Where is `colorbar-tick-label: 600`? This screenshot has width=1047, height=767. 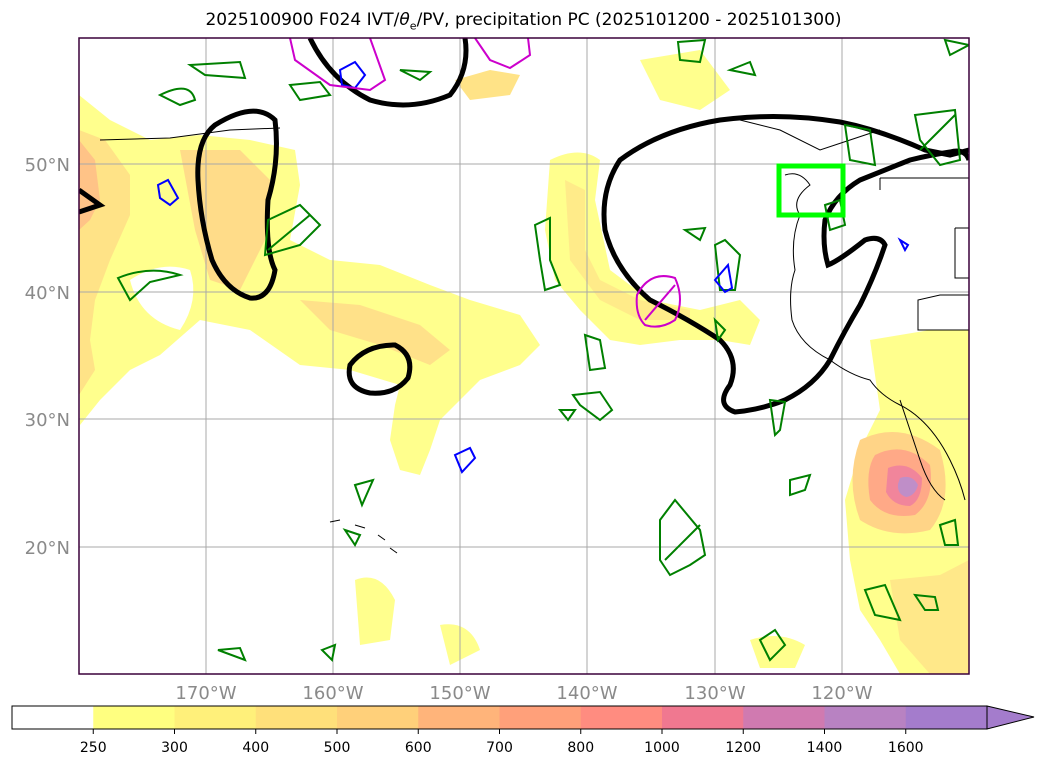
colorbar-tick-label: 600 is located at coordinates (418, 748).